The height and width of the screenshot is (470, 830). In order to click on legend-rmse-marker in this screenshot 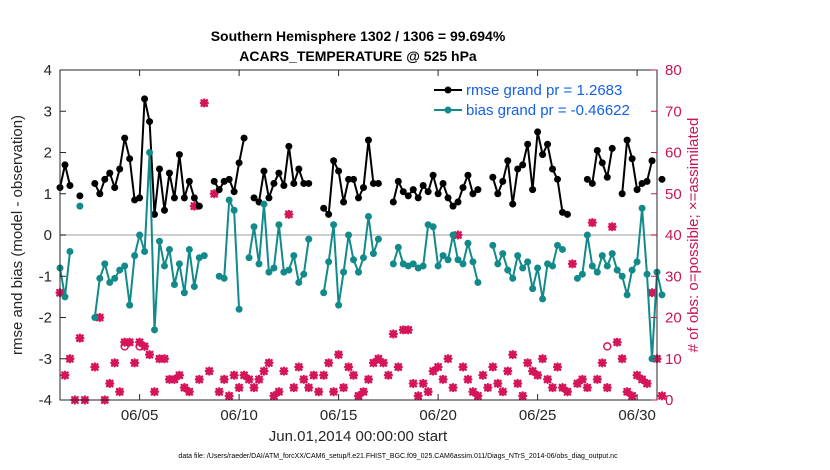, I will do `click(448, 90)`.